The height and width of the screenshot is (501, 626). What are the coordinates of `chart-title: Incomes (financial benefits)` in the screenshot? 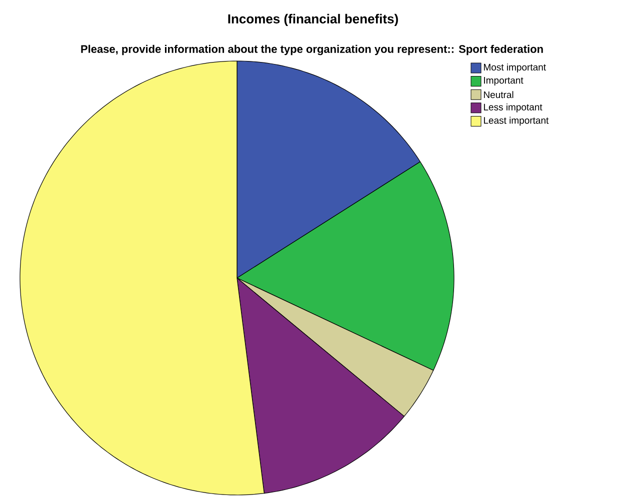 It's located at (313, 20).